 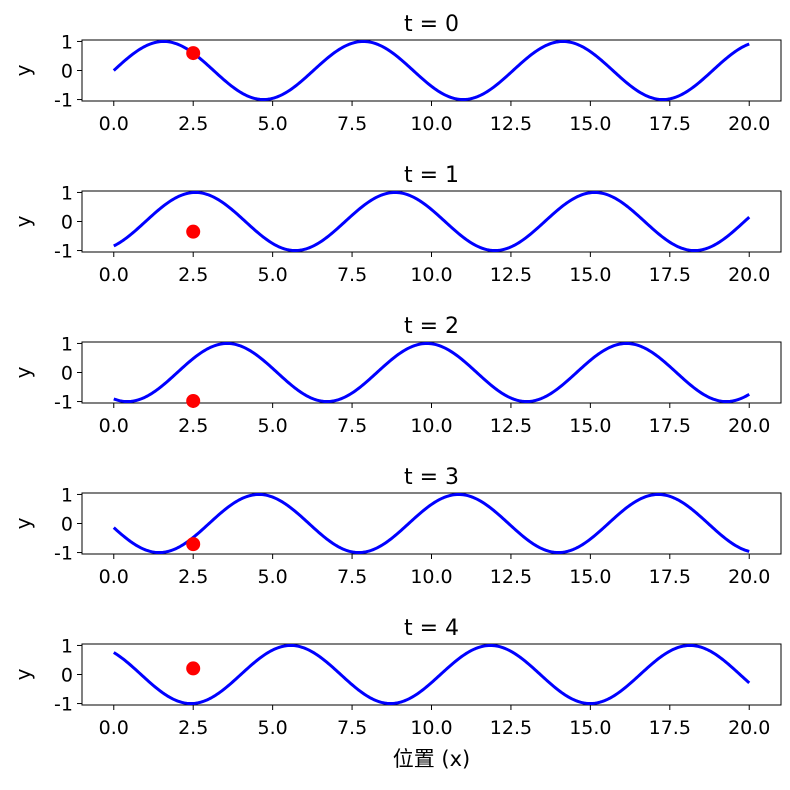 I want to click on x-axis-label: 位置 (x), so click(x=432, y=759).